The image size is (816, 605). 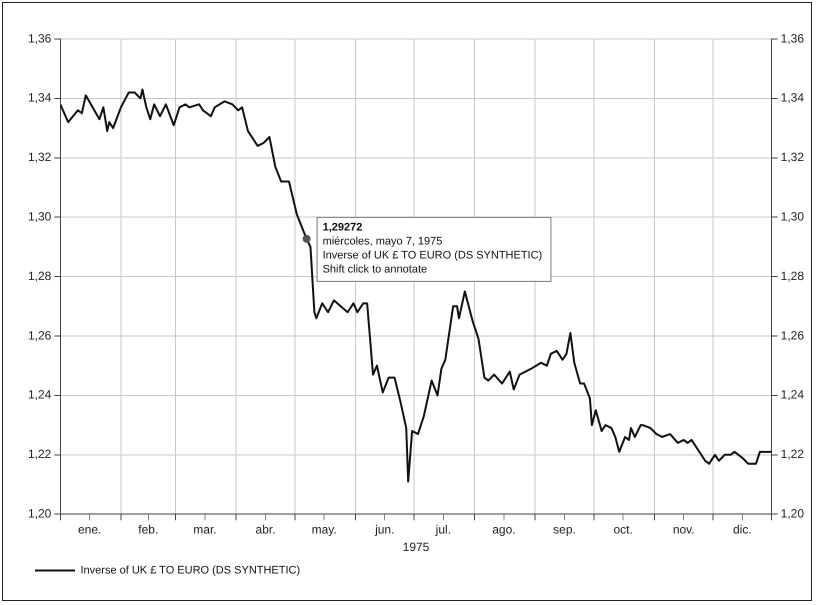 What do you see at coordinates (504, 529) in the screenshot?
I see `x-tick-label: ago.` at bounding box center [504, 529].